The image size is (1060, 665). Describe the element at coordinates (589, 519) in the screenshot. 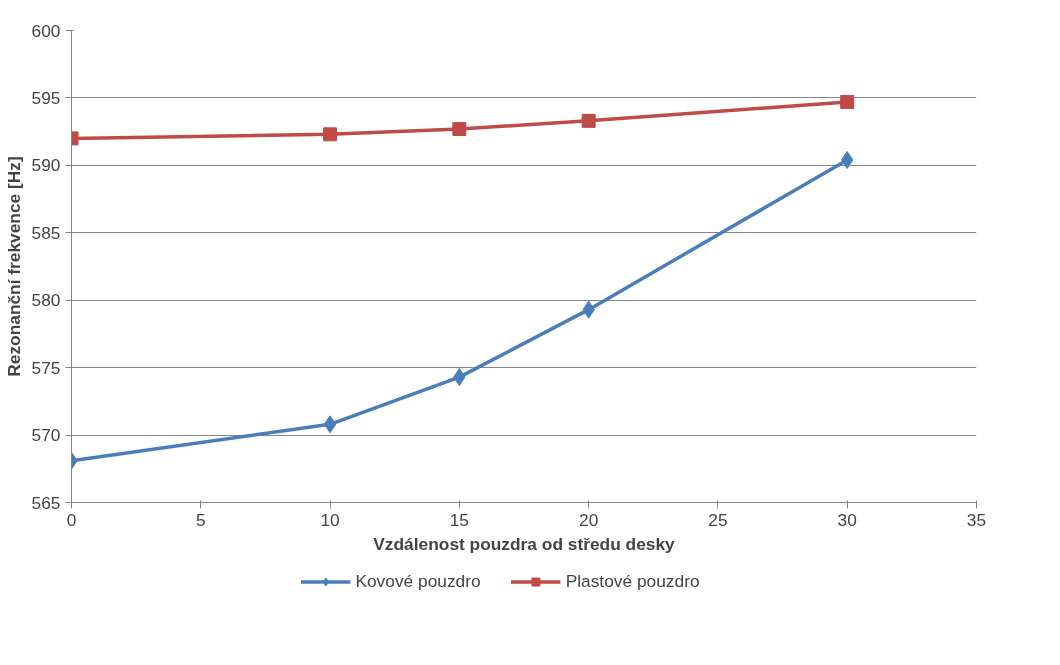

I see `x-tick-label: 20` at that location.